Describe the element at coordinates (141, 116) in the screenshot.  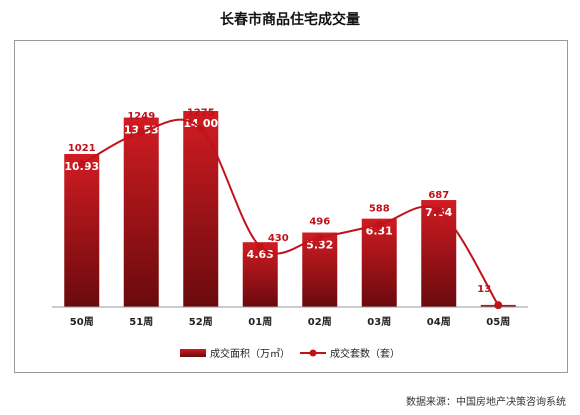
I see `line-value-label: 1249` at that location.